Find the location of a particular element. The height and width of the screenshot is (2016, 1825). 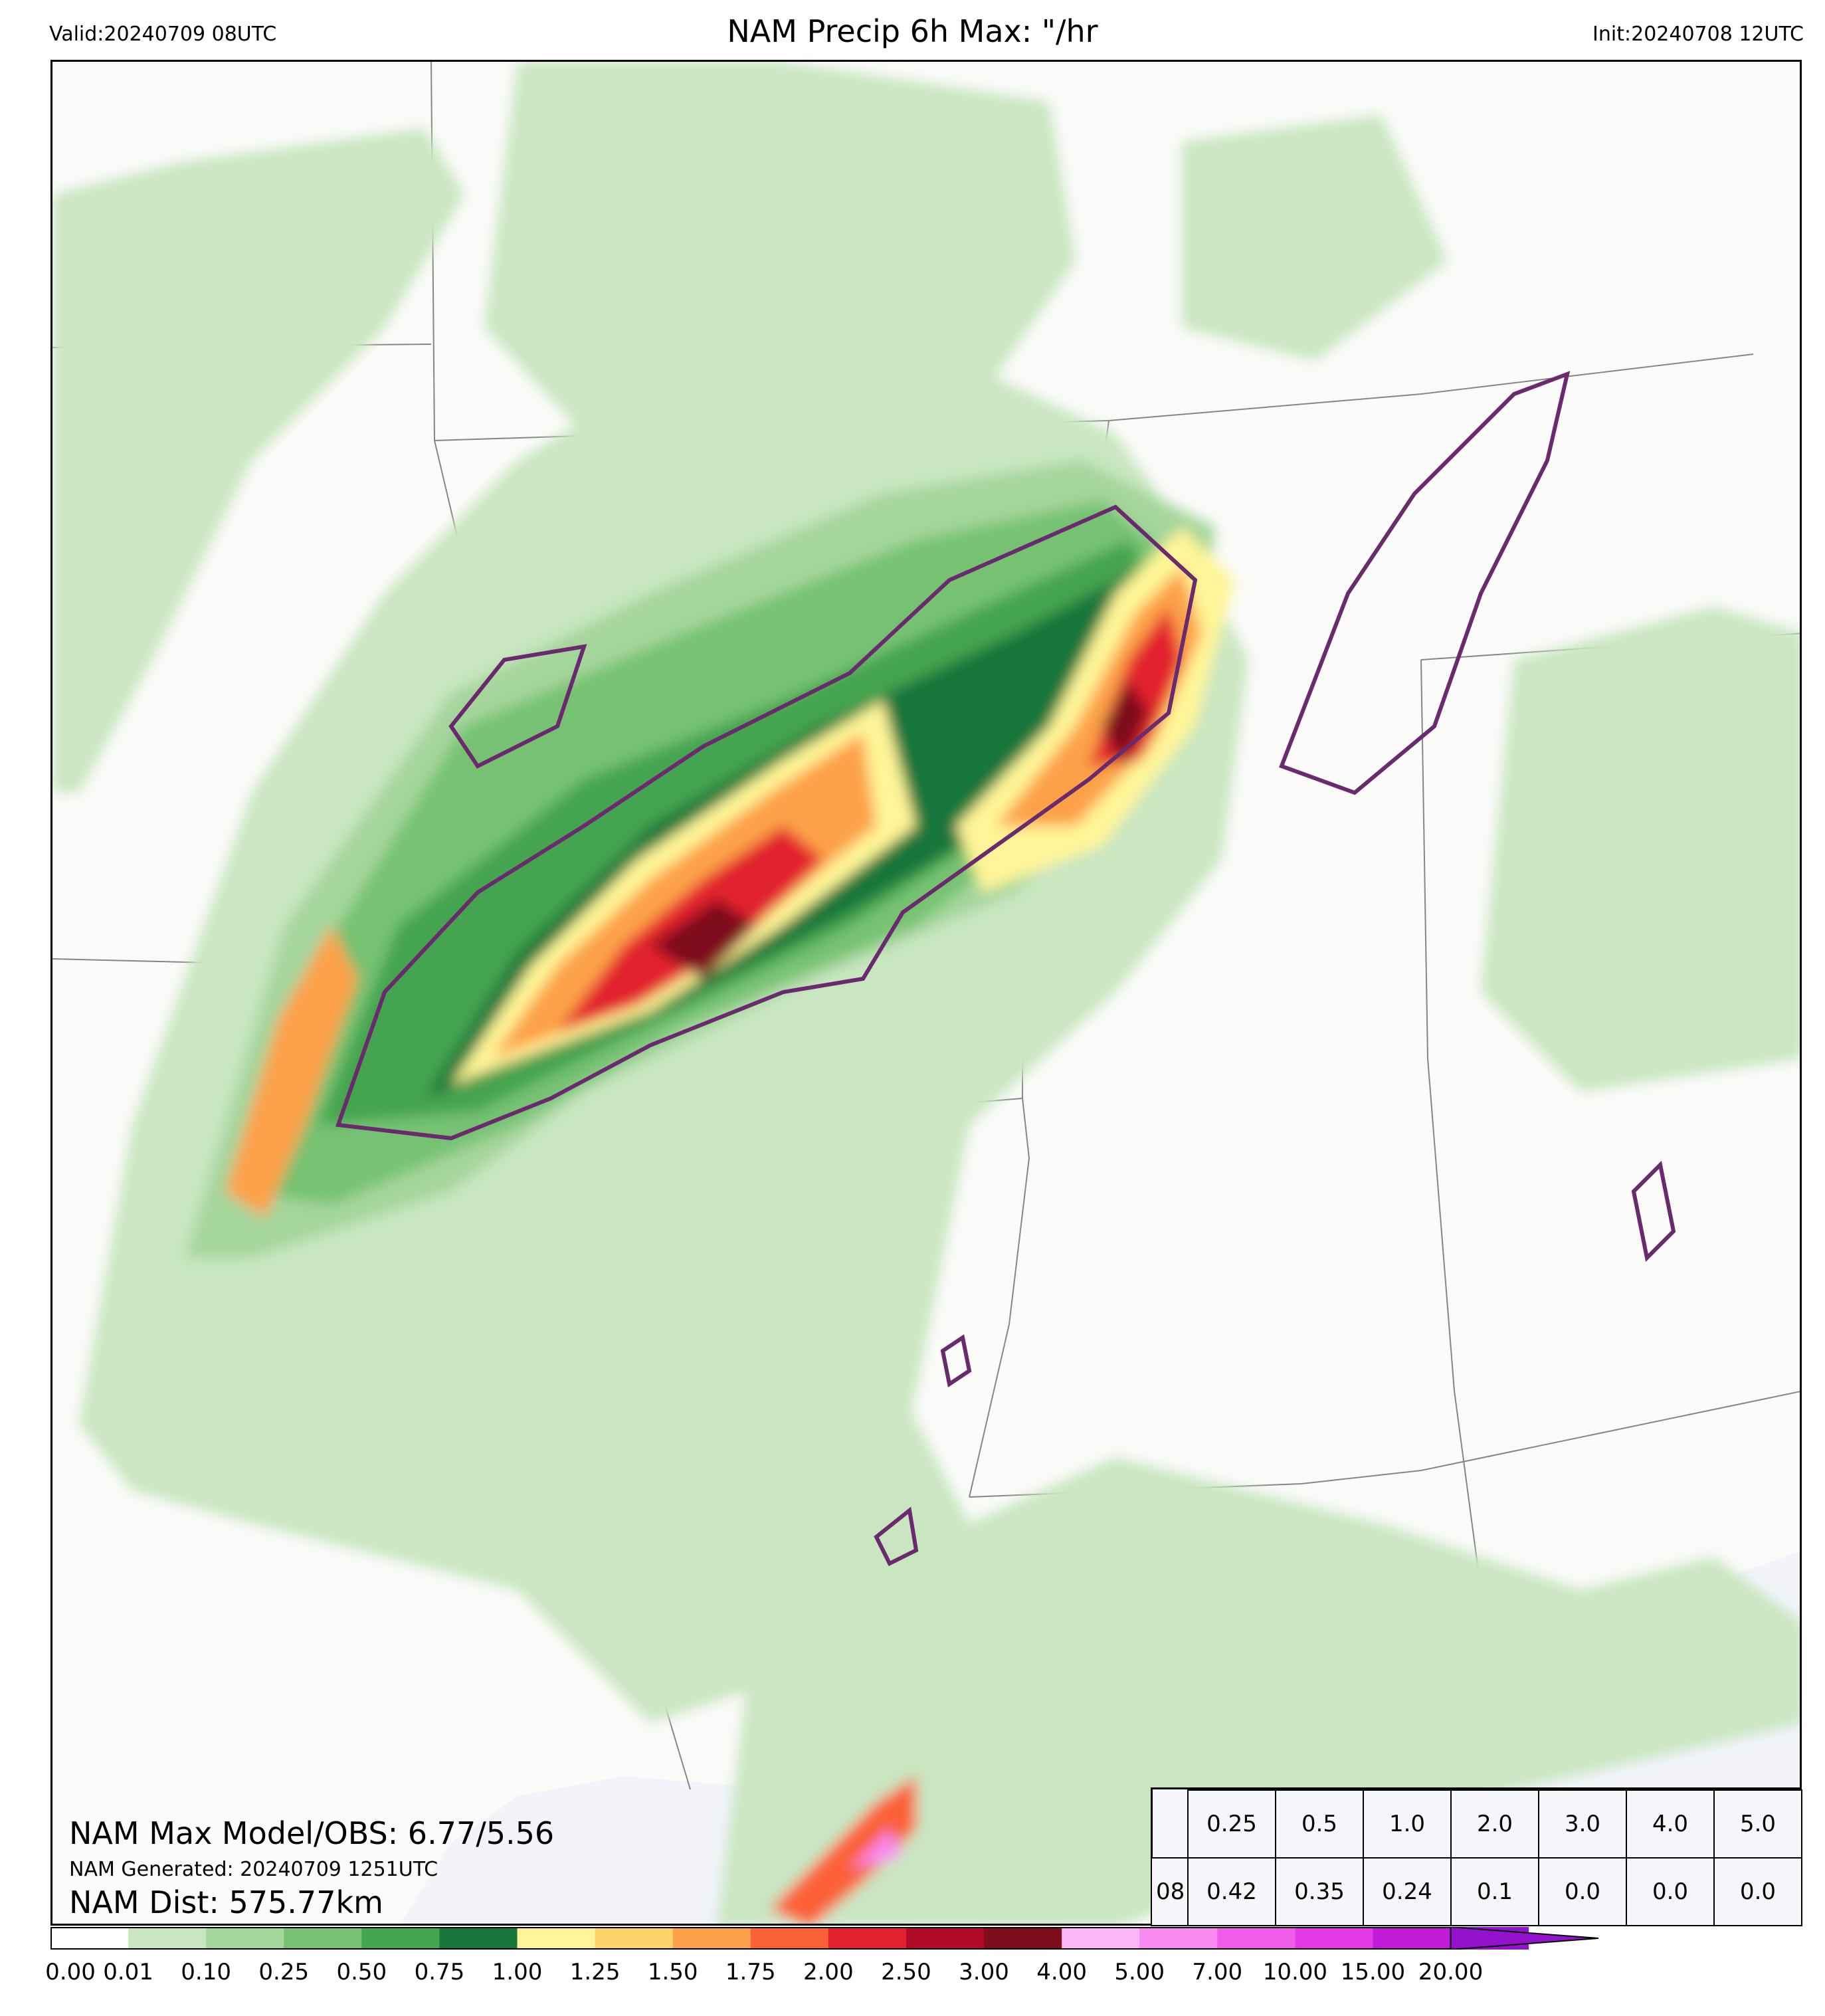

colorbar-tick-label: 0.75 is located at coordinates (439, 1972).